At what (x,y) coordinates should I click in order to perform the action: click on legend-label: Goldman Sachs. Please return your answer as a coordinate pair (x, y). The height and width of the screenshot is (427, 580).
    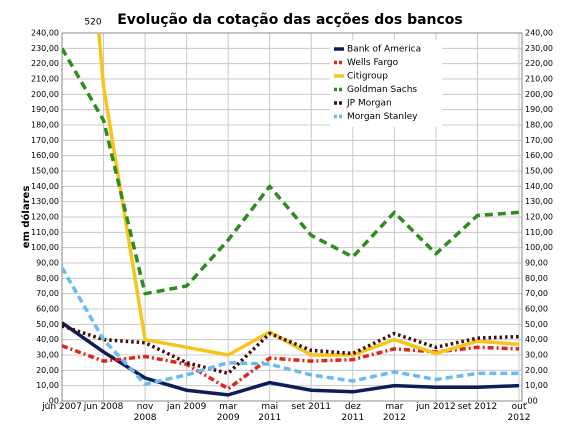
    Looking at the image, I should click on (382, 90).